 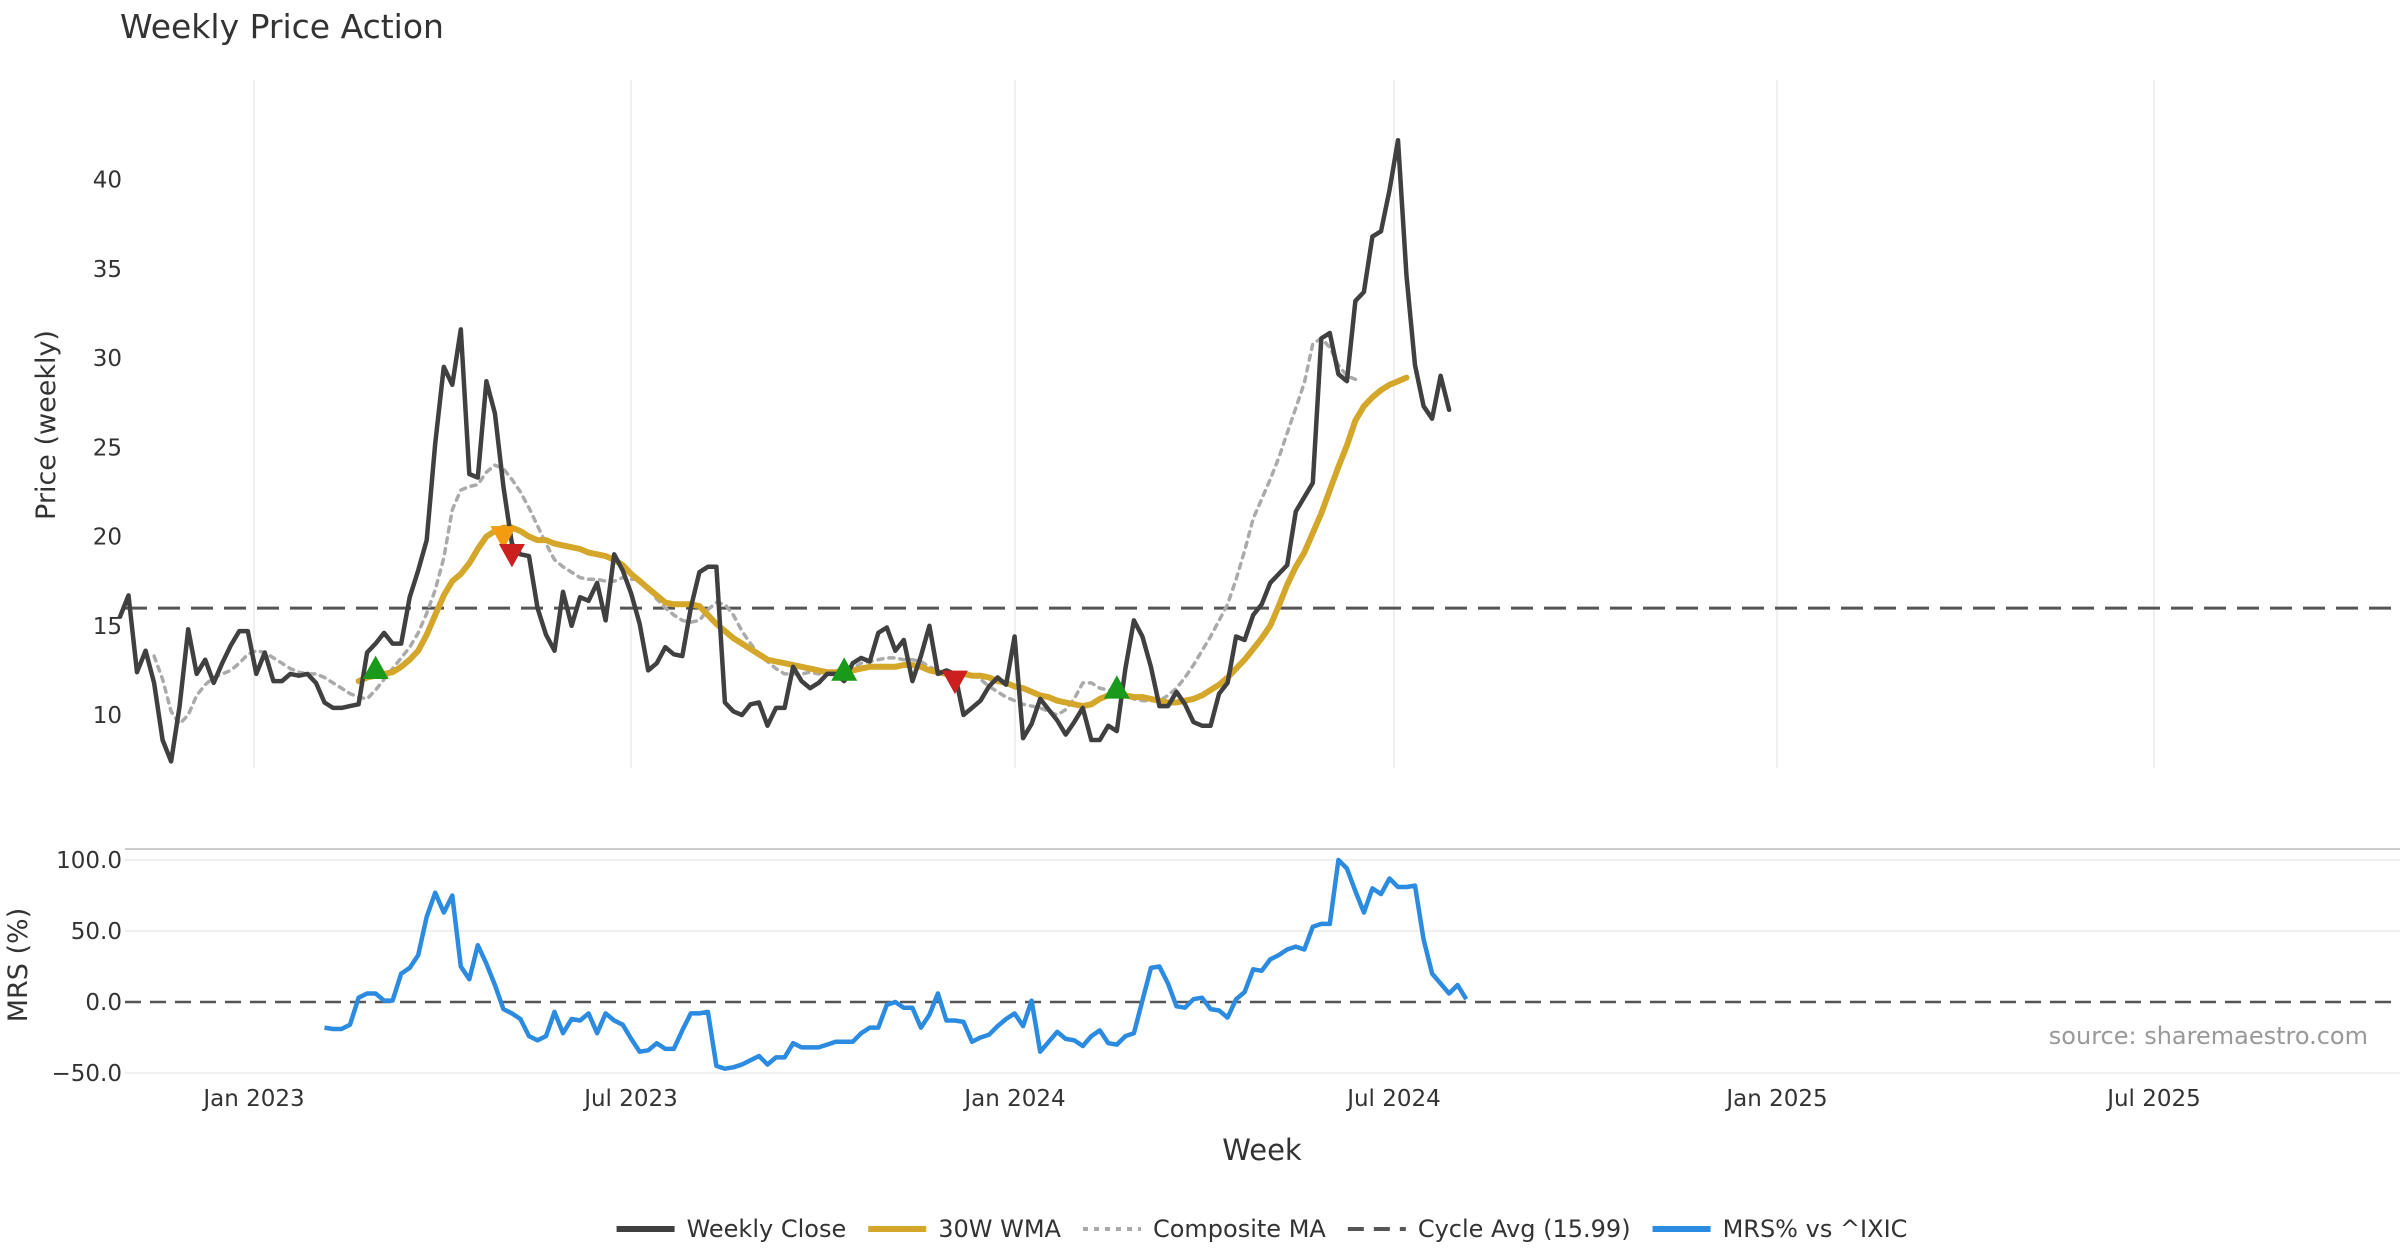 What do you see at coordinates (282, 26) in the screenshot?
I see `chart-title: Weekly Price Action` at bounding box center [282, 26].